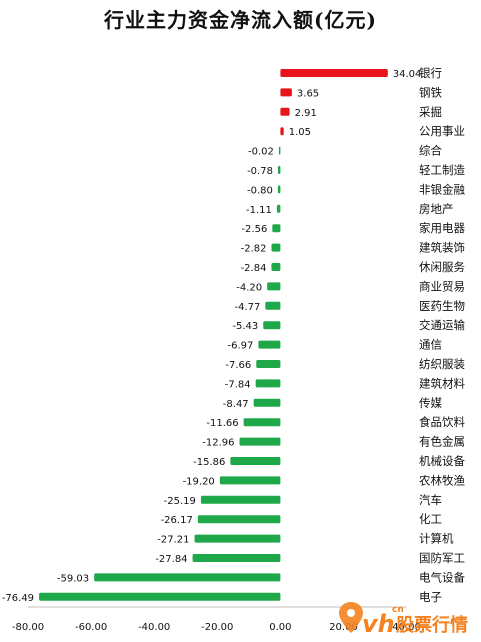 The height and width of the screenshot is (642, 481). What do you see at coordinates (442, 442) in the screenshot?
I see `category-label-19: 有色金属` at bounding box center [442, 442].